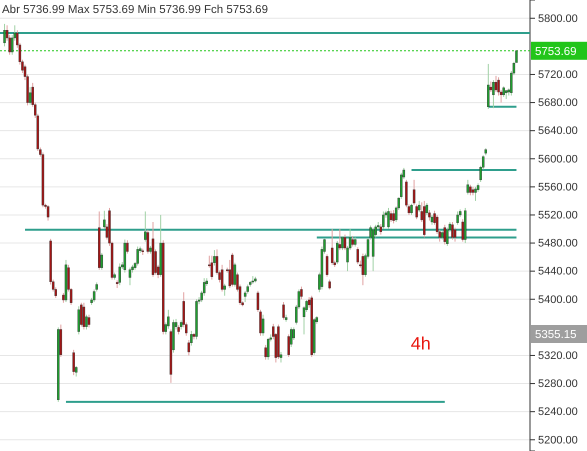  I want to click on y-tick-label: 5680.00, so click(558, 103).